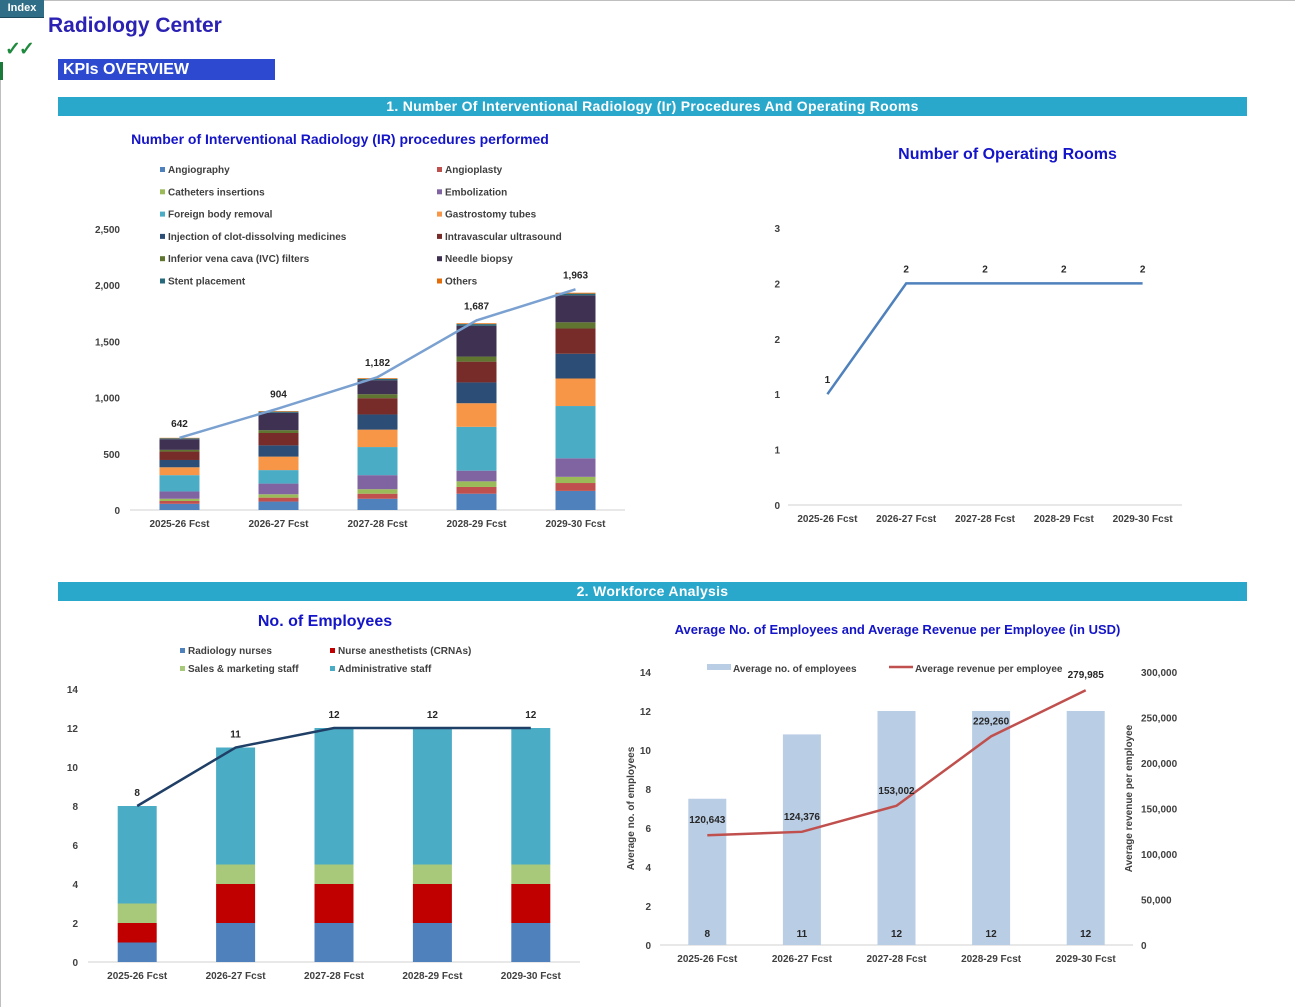 This screenshot has width=1295, height=1007. I want to click on index-button: Index, so click(22, 9).